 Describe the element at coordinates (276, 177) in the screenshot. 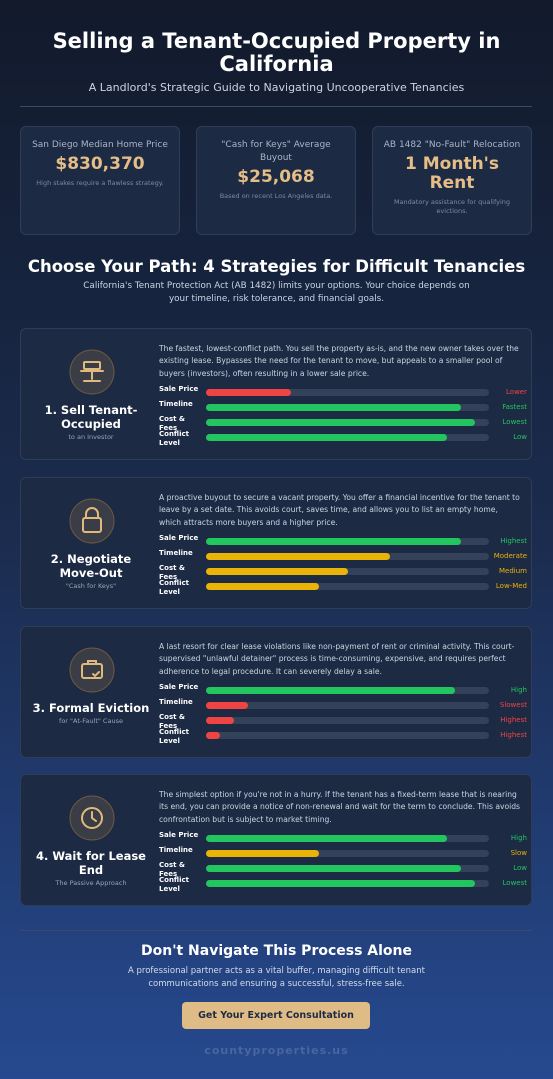

I see `stat-value: $25,068` at that location.